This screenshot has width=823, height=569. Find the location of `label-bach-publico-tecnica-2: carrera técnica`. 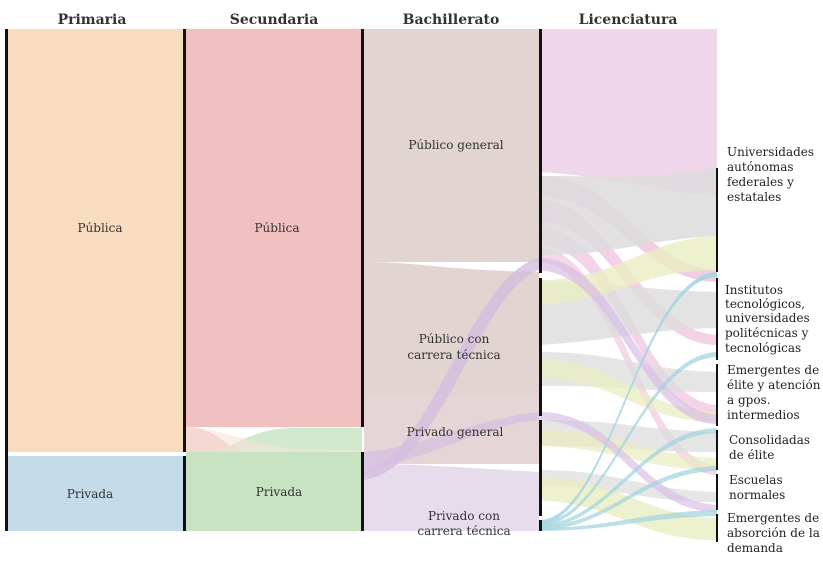

label-bach-publico-tecnica-2: carrera técnica is located at coordinates (453, 355).